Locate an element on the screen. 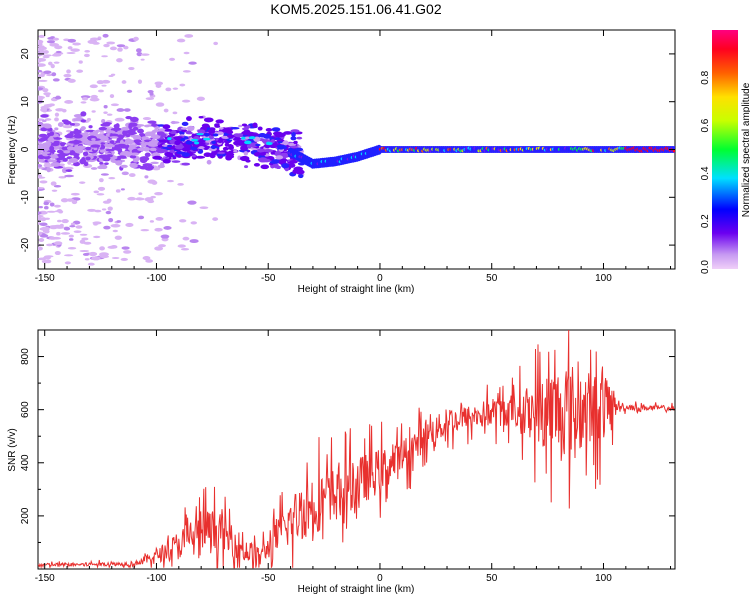 This screenshot has height=600, width=750. bottom-x-tick-label: 100 is located at coordinates (603, 578).